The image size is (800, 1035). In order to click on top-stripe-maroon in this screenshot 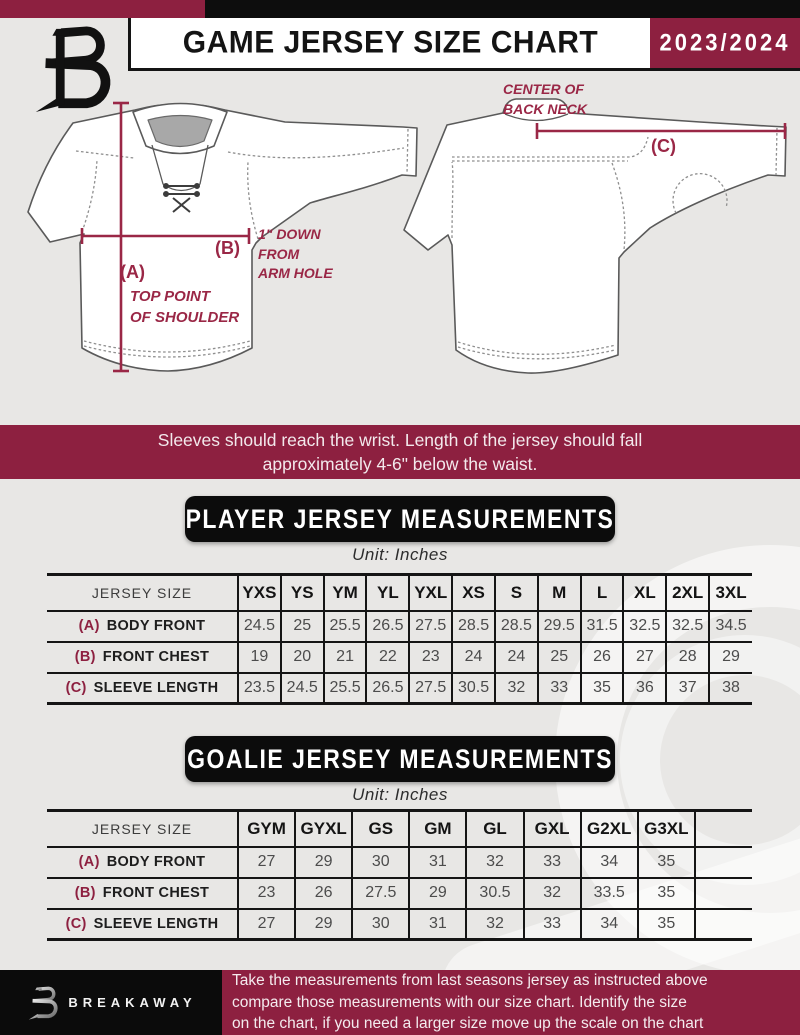, I will do `click(102, 9)`.